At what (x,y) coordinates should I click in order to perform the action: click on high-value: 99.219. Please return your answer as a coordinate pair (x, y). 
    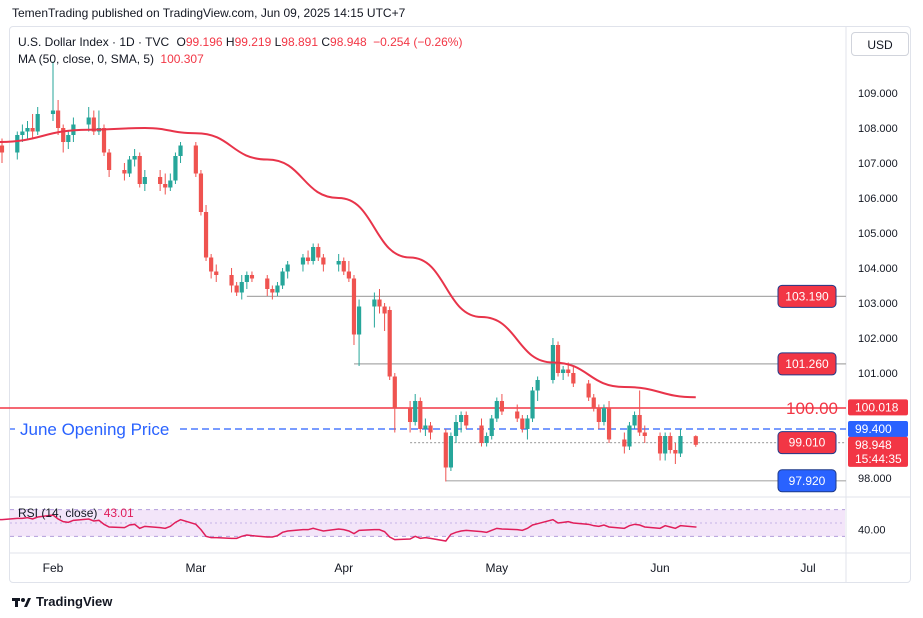
    Looking at the image, I should click on (253, 42).